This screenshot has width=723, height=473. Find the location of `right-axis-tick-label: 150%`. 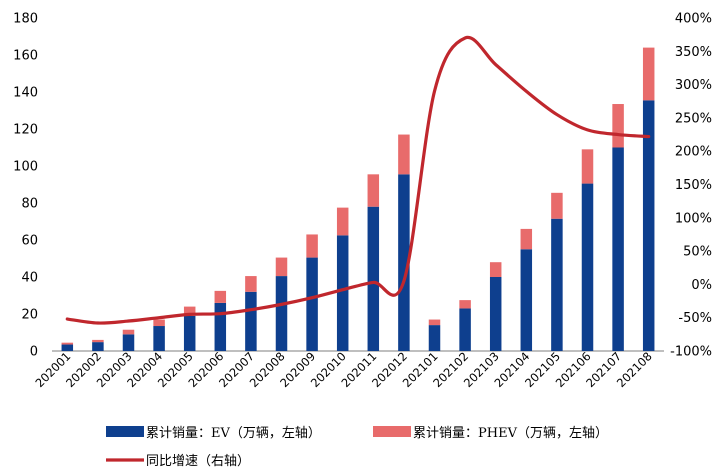

right-axis-tick-label: 150% is located at coordinates (693, 185).